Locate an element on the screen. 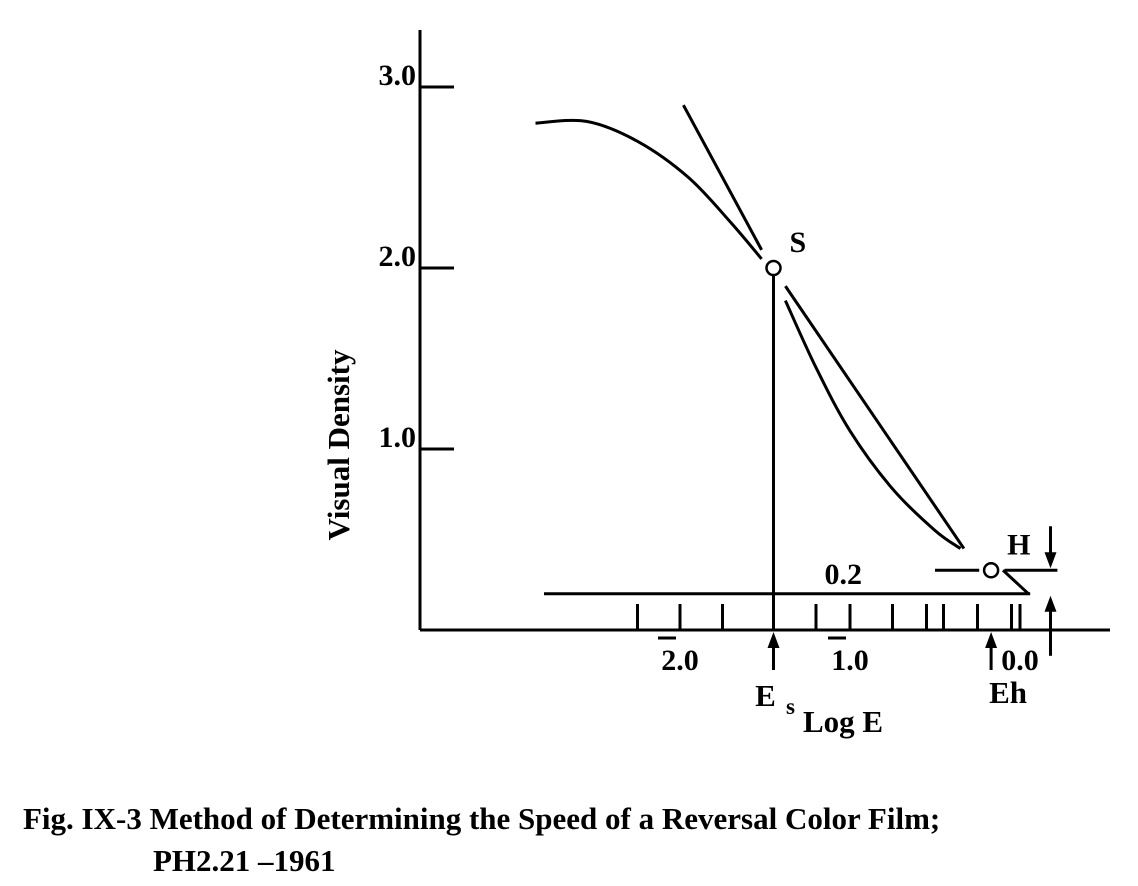 The image size is (1138, 886). x-tick-label: 2.0 is located at coordinates (680, 660).